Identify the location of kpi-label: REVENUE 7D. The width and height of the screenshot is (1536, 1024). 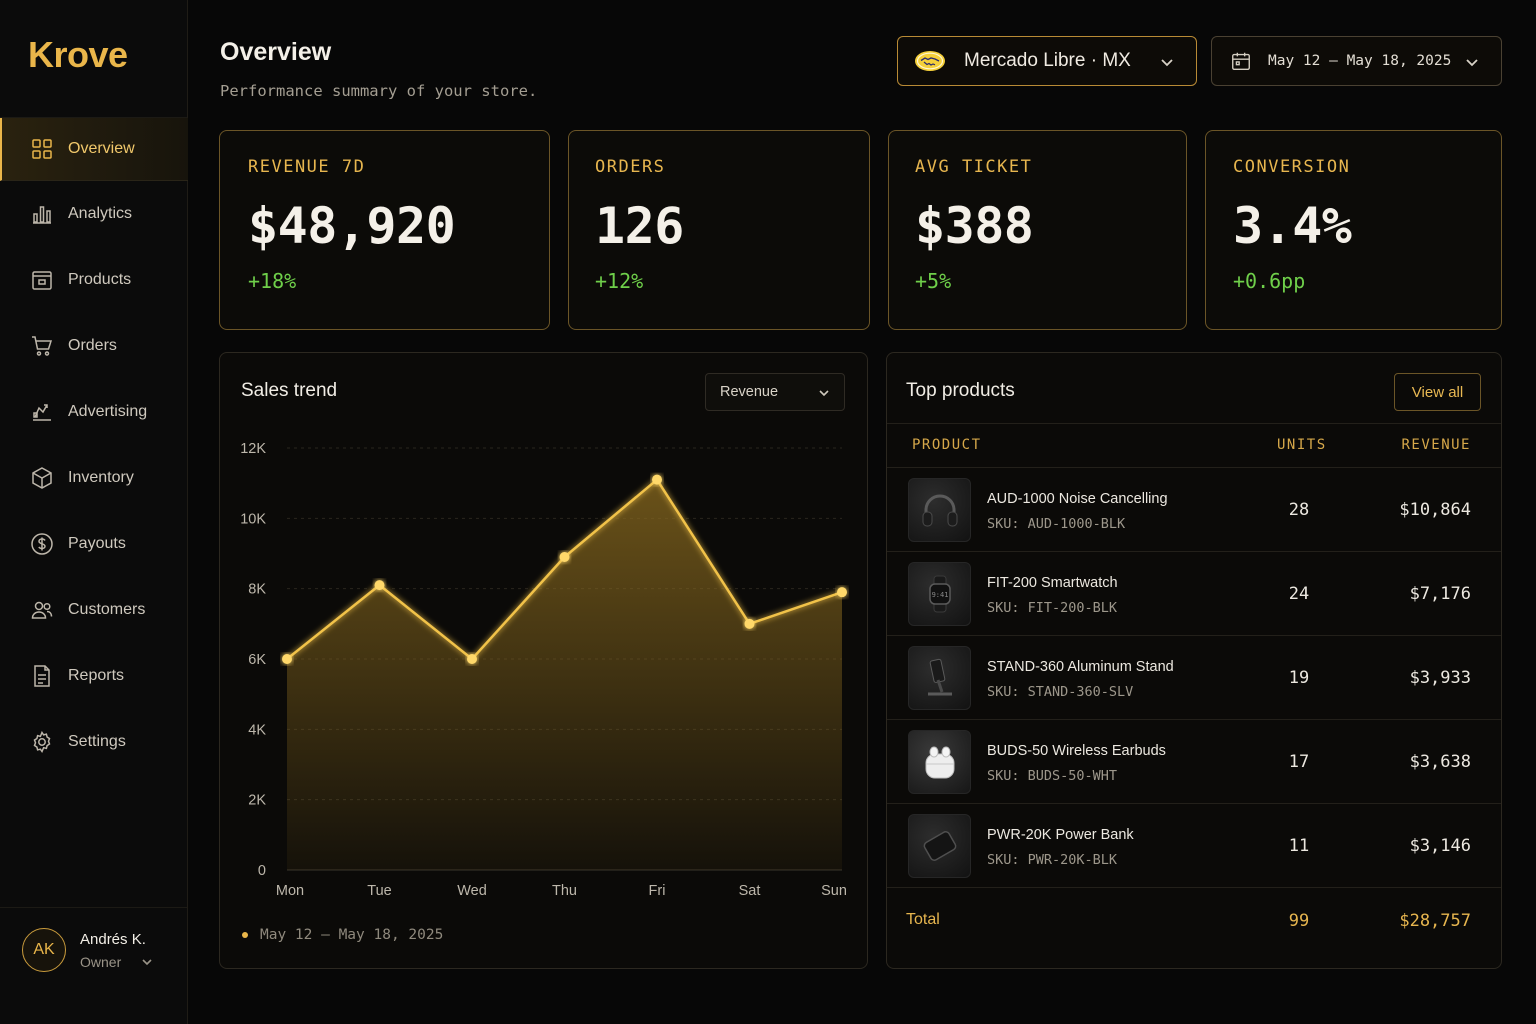
(307, 167).